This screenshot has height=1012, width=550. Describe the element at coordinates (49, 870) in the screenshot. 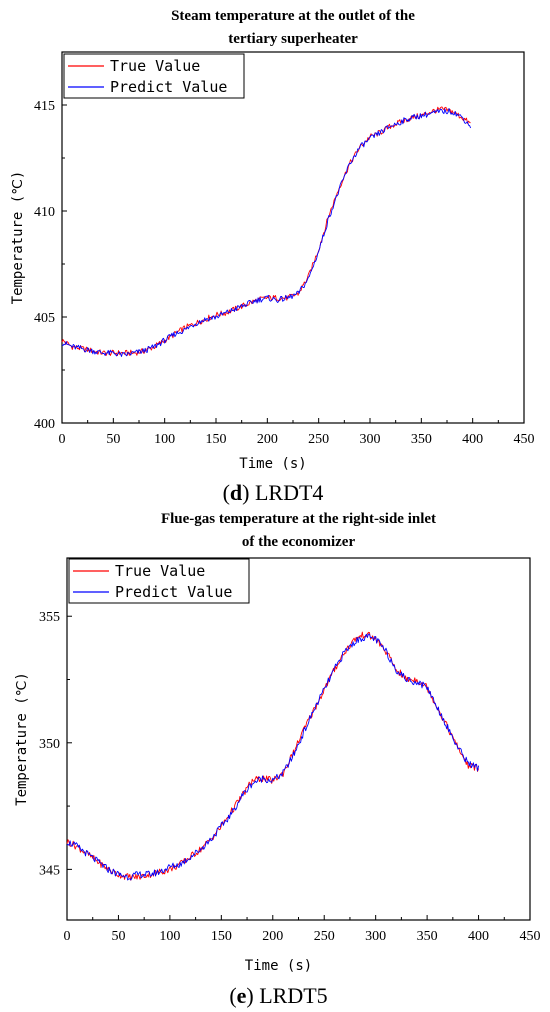

I see `y-tick-label: 345` at that location.